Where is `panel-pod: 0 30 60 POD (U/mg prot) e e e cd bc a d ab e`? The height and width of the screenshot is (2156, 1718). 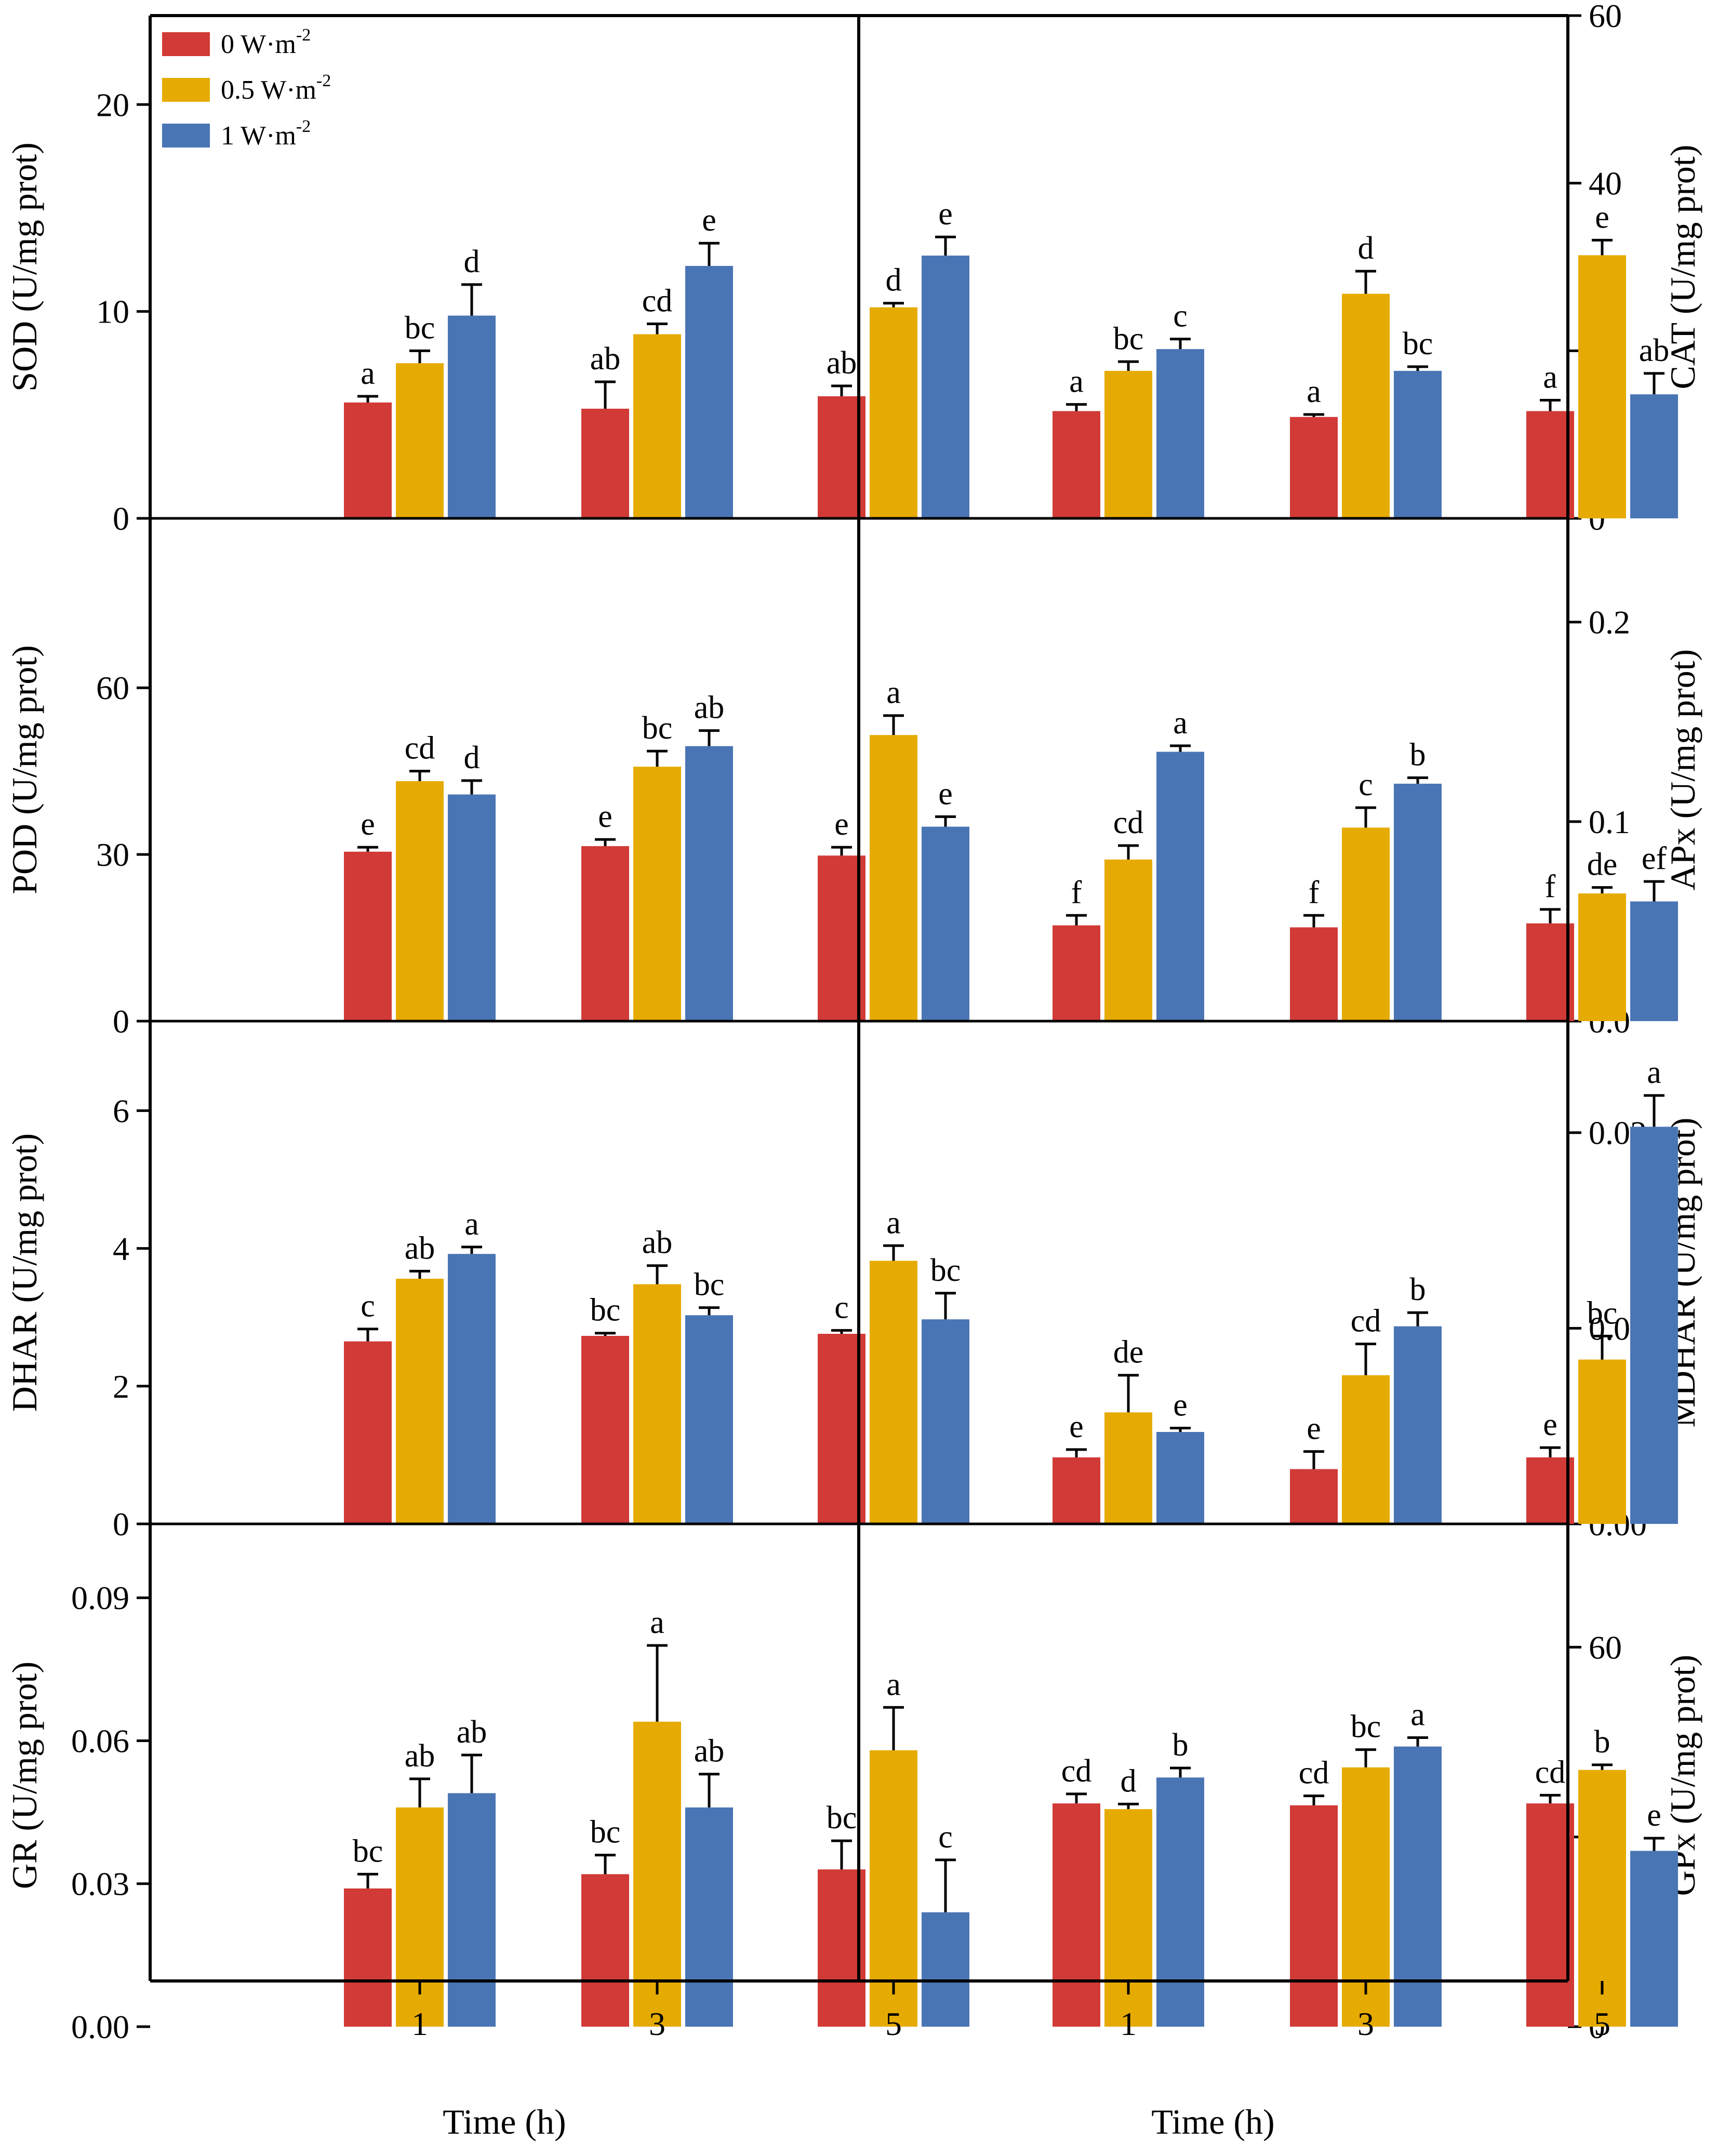
panel-pod: 0 30 60 POD (U/mg prot) e e e cd bc a d ab e is located at coordinates (487, 842).